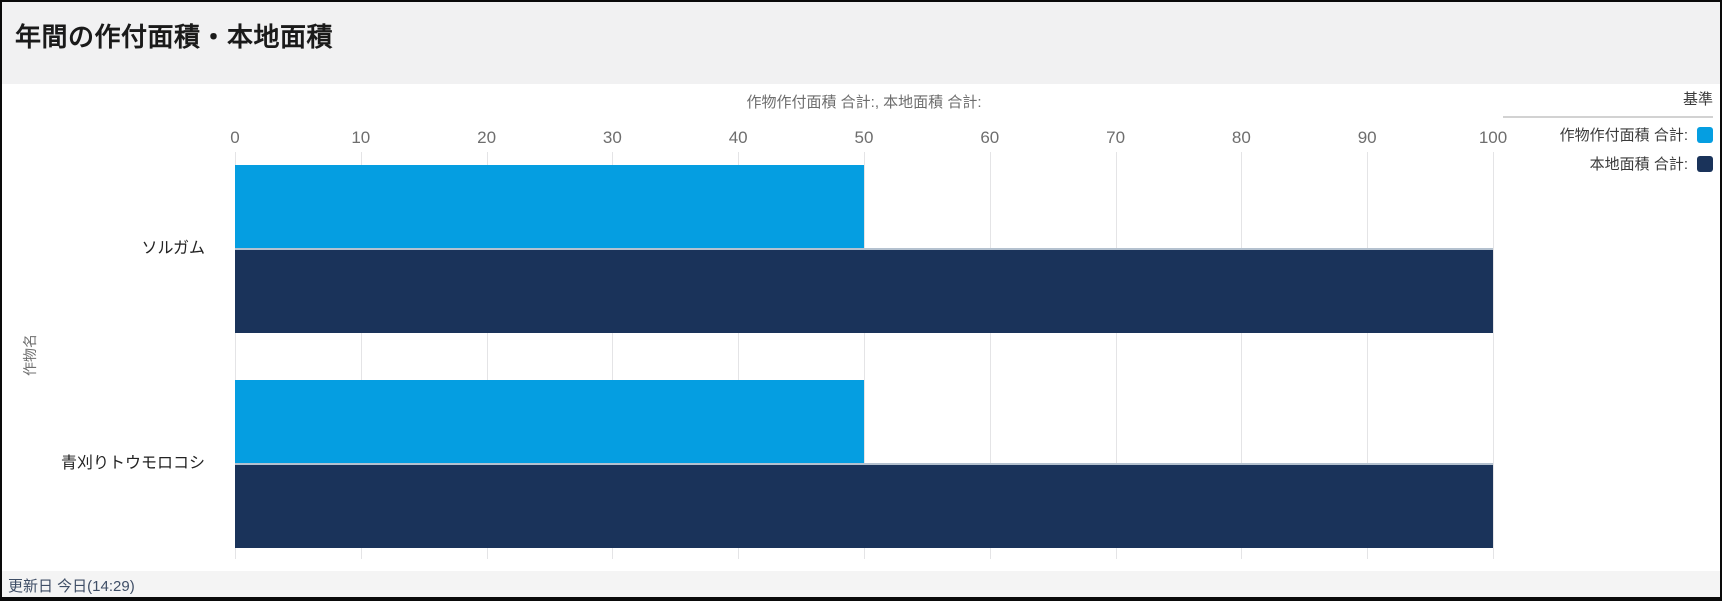  What do you see at coordinates (861, 584) in the screenshot?
I see `footer-status-bar: 更新日 今日(14:29)` at bounding box center [861, 584].